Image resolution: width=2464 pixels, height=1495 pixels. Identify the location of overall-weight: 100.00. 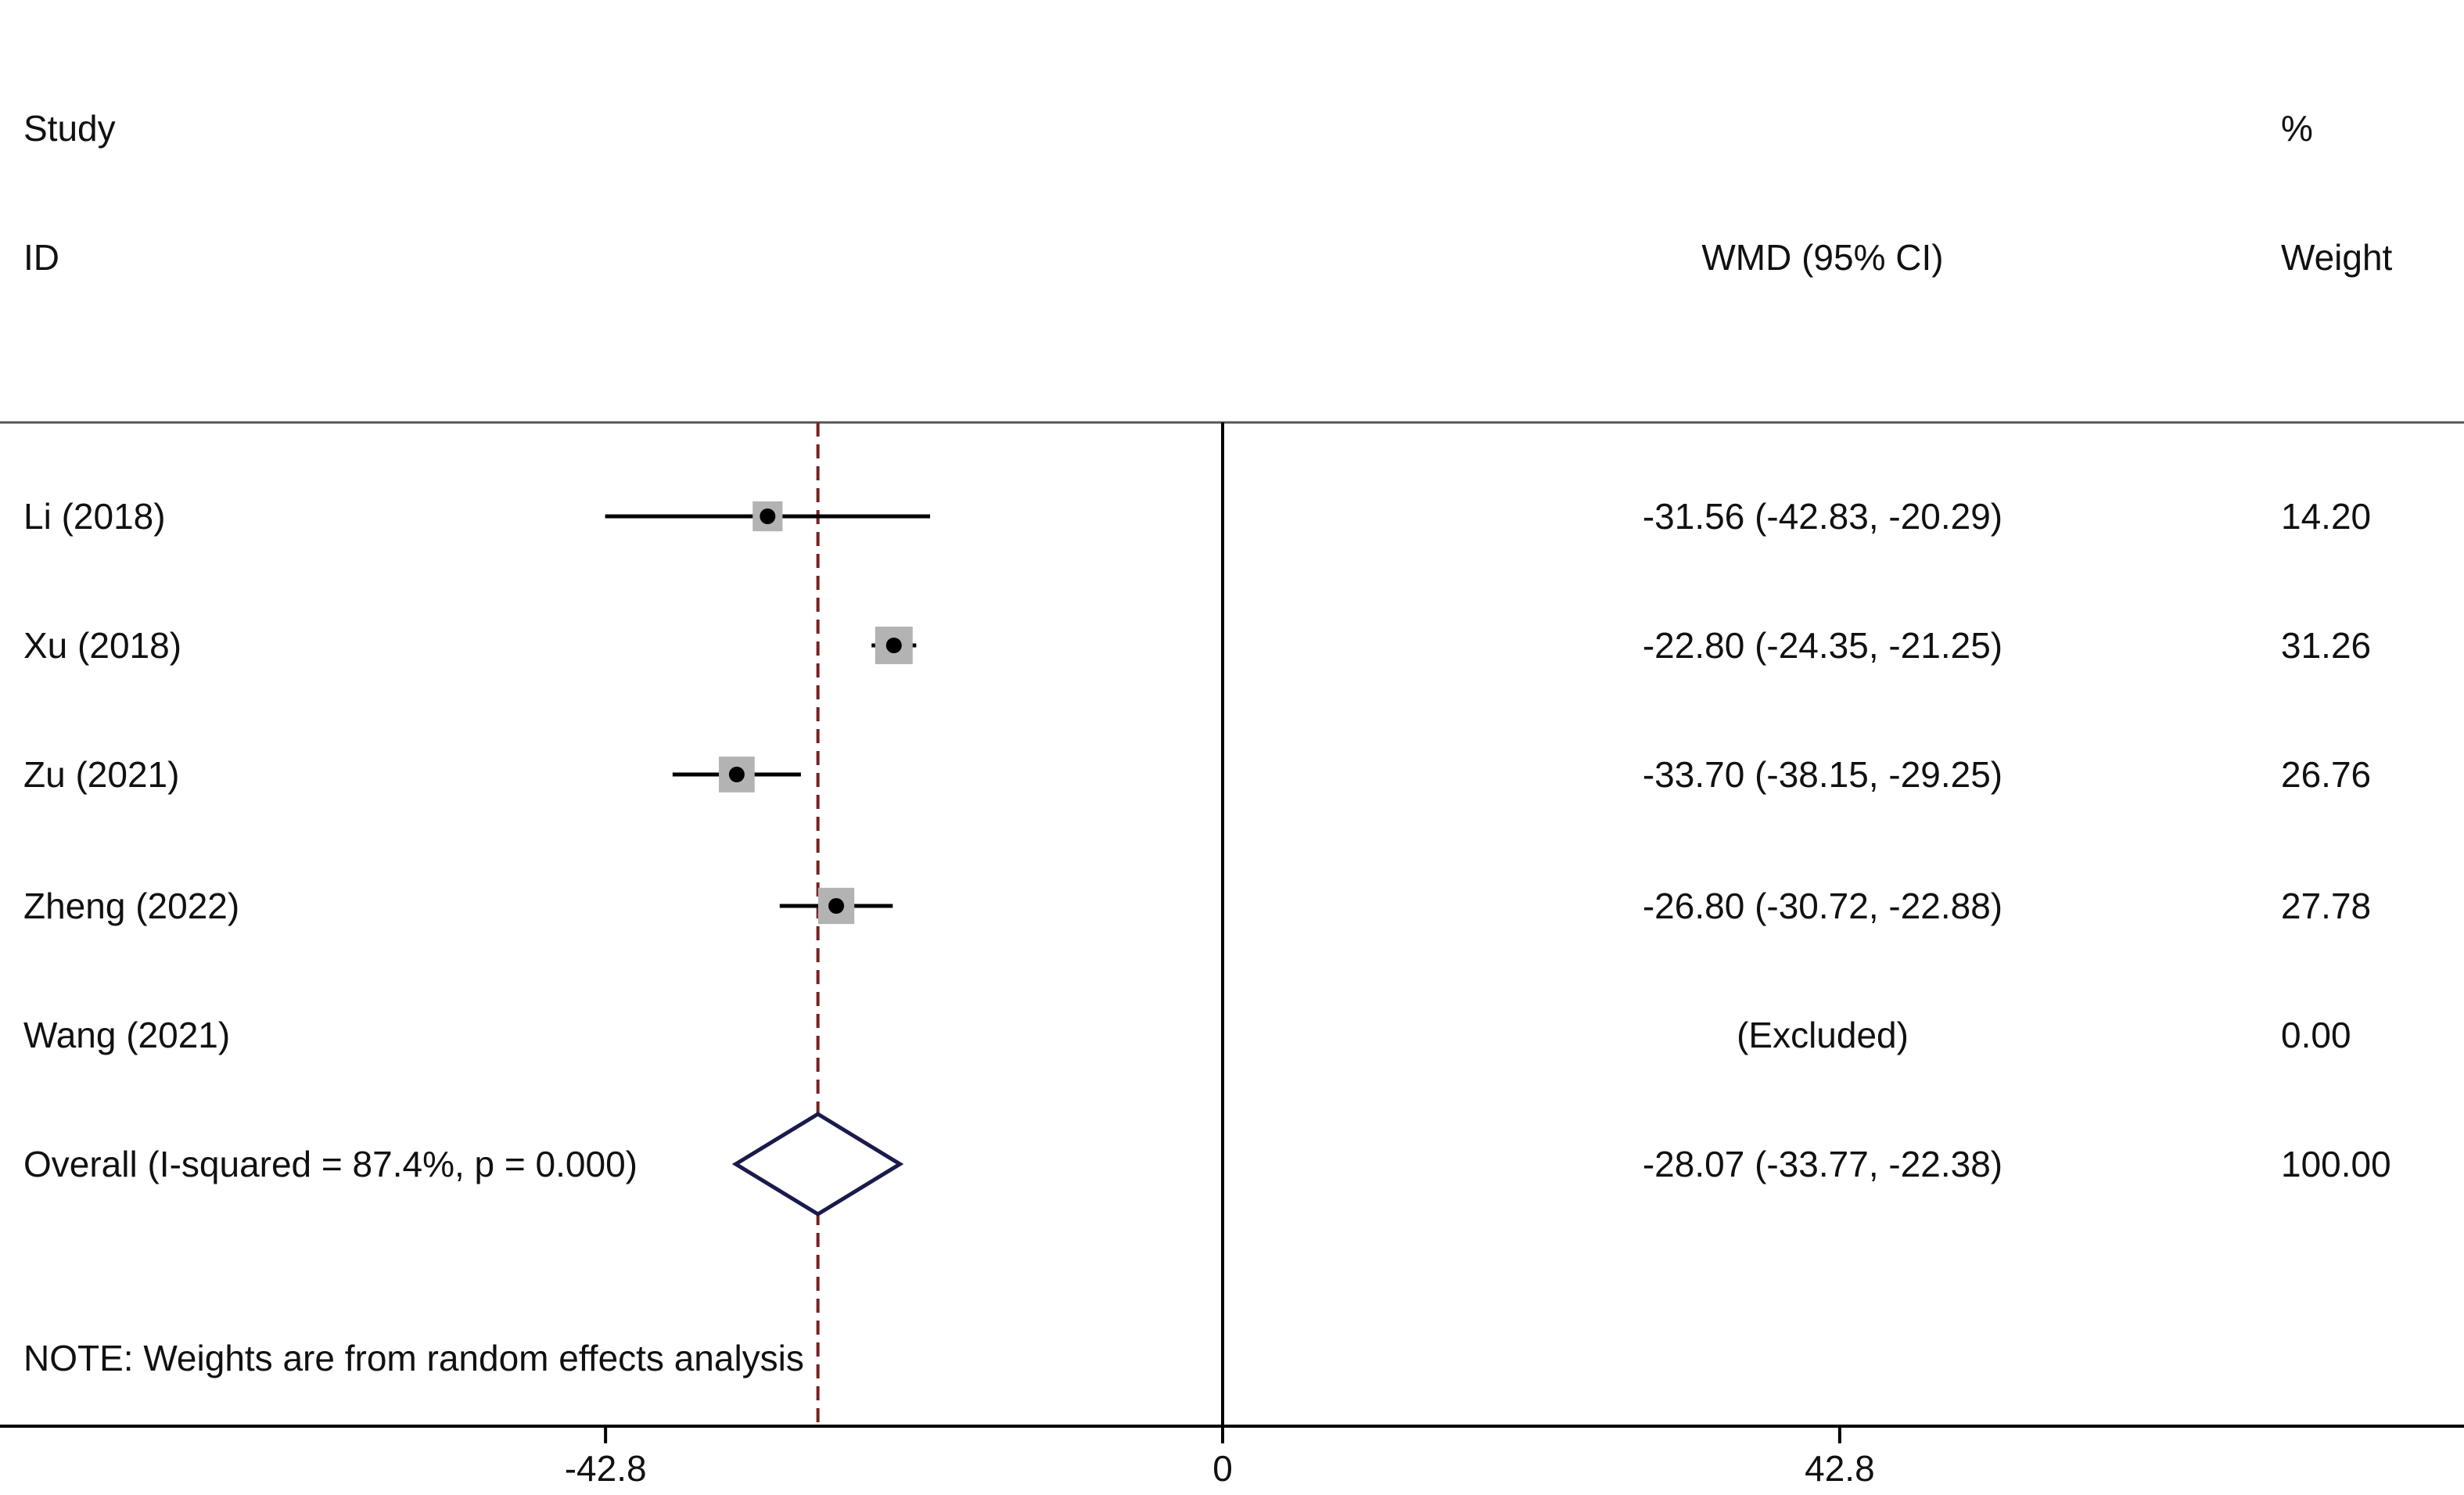
(2336, 1164).